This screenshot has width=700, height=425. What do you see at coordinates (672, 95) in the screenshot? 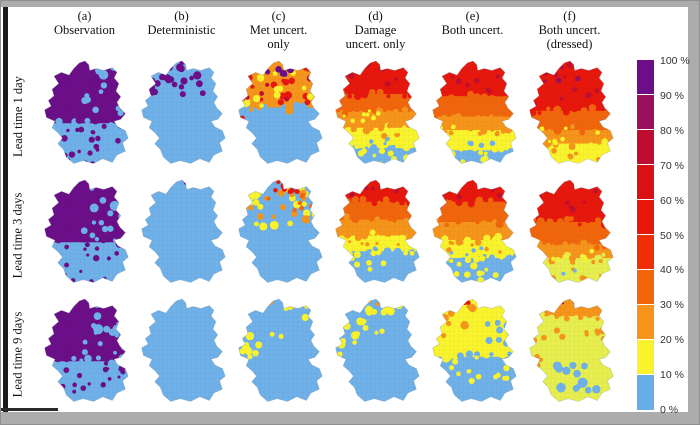
I see `colorbar-label-1: 90 %` at bounding box center [672, 95].